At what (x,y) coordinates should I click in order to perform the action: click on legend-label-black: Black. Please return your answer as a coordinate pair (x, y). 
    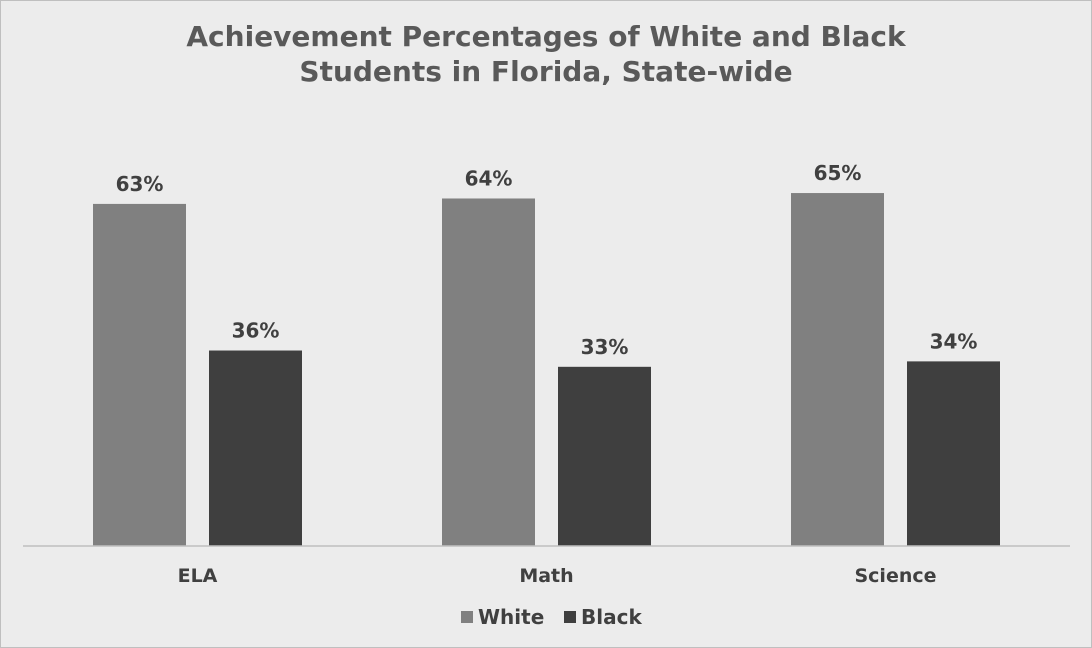
    Looking at the image, I should click on (611, 617).